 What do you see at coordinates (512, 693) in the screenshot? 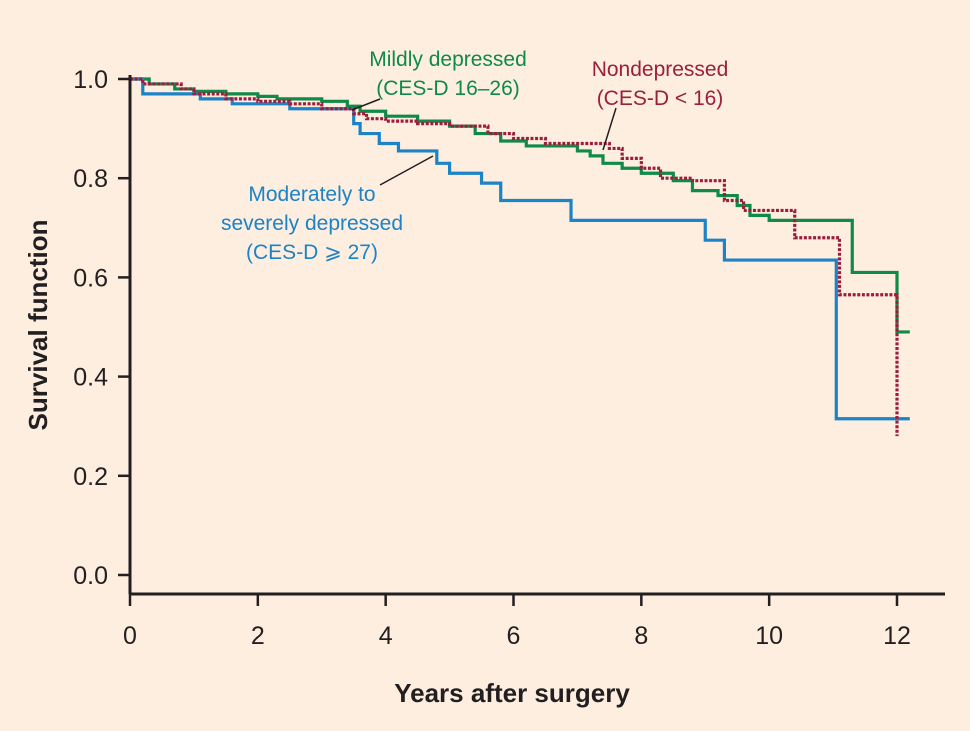
I see `x-axis-title: Years after surgery` at bounding box center [512, 693].